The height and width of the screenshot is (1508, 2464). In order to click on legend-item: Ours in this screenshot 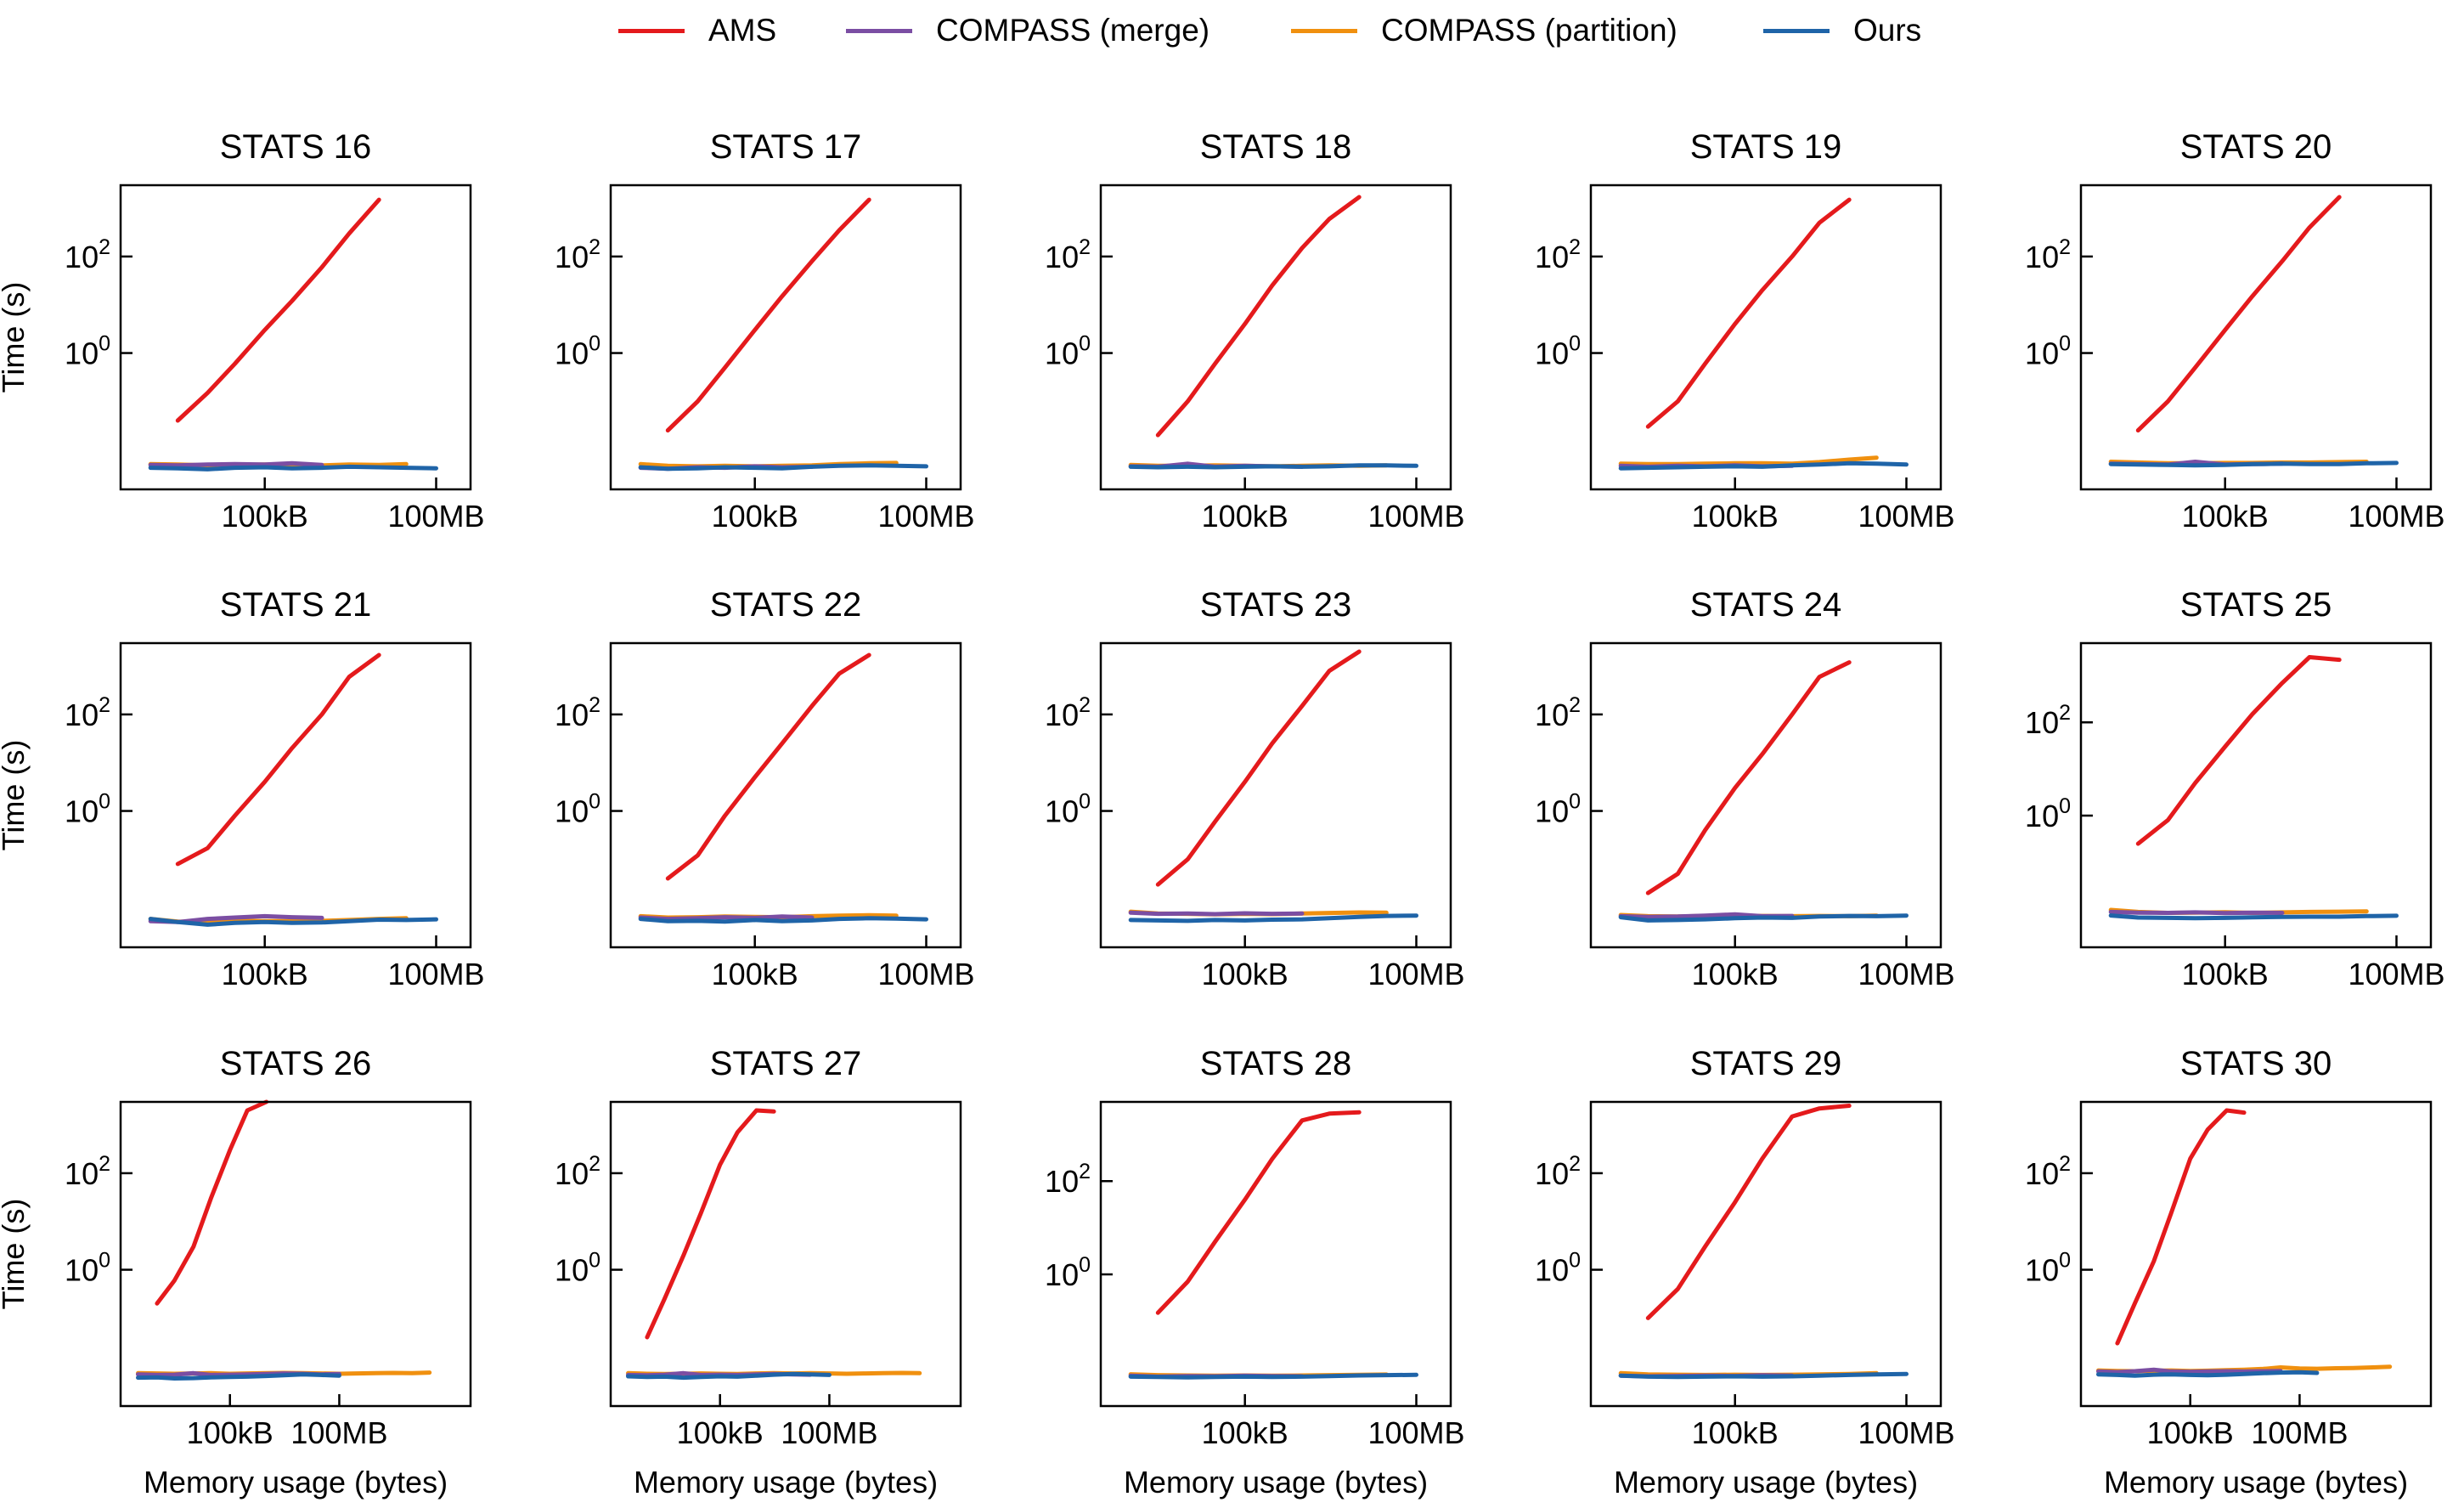, I will do `click(1842, 30)`.